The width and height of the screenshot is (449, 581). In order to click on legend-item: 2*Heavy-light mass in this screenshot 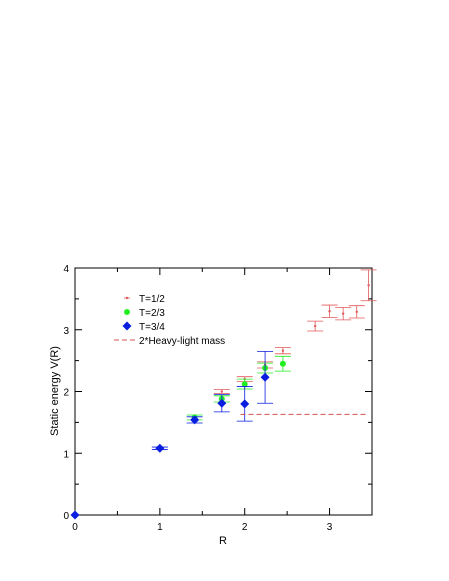, I will do `click(169, 341)`.